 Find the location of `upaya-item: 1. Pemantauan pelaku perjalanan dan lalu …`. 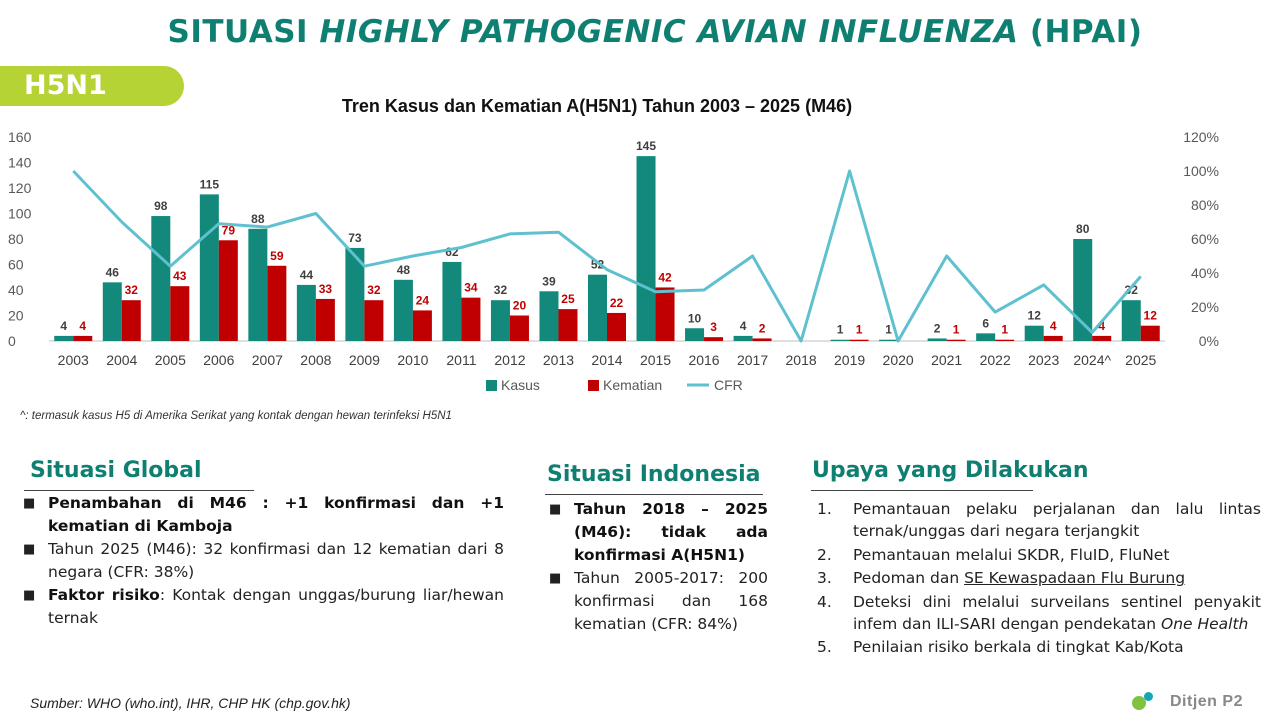

upaya-item: 1. Pemantauan pelaku perjalanan dan lalu … is located at coordinates (1039, 520).